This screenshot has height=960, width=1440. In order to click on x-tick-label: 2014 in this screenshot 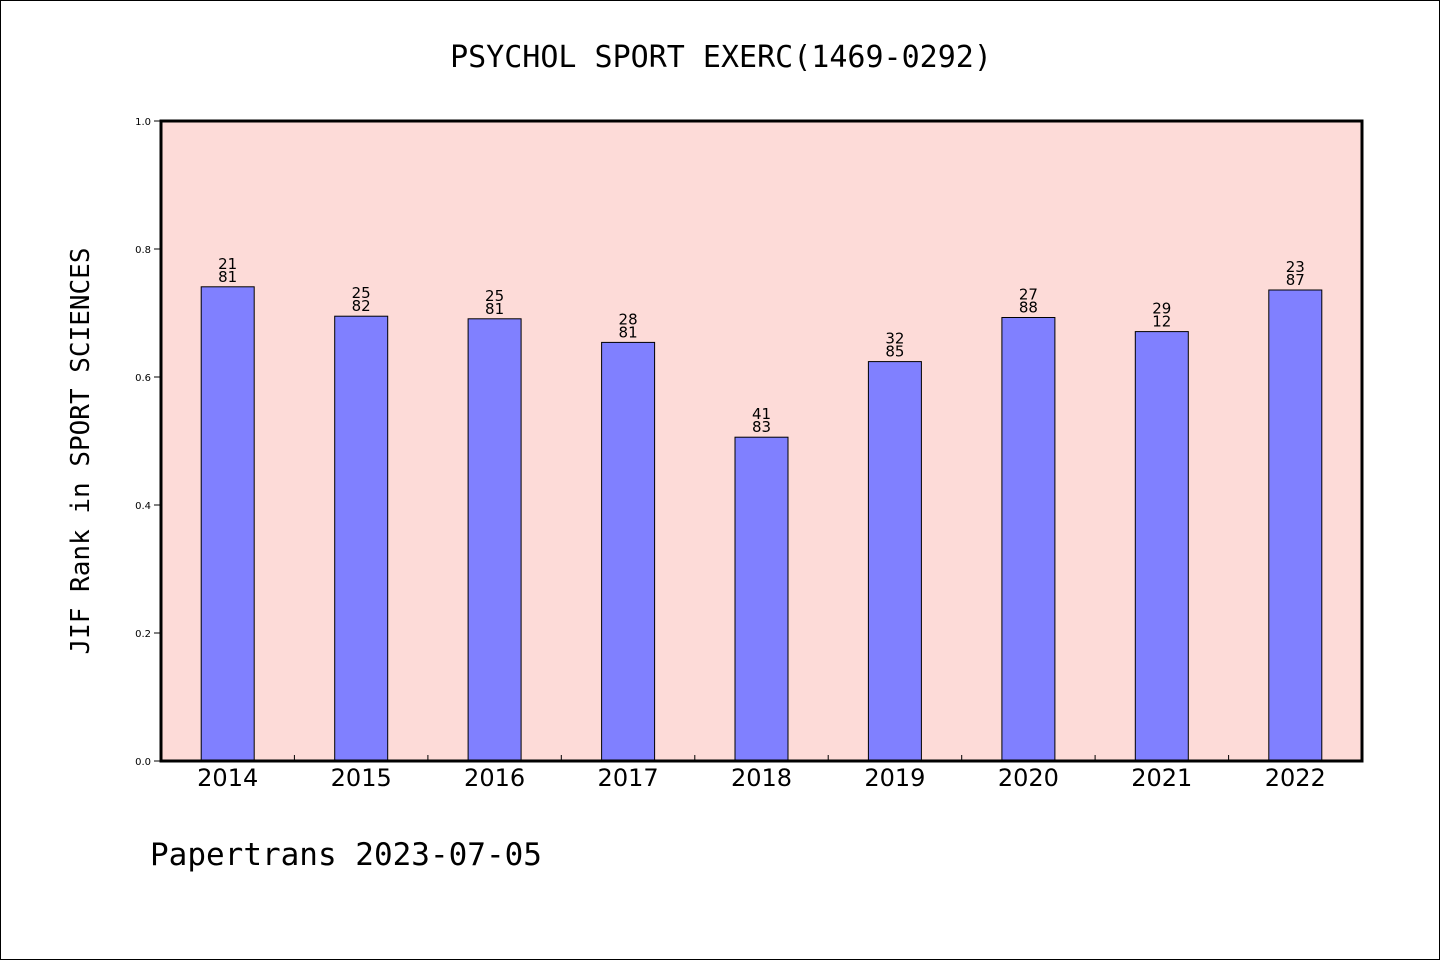, I will do `click(227, 778)`.